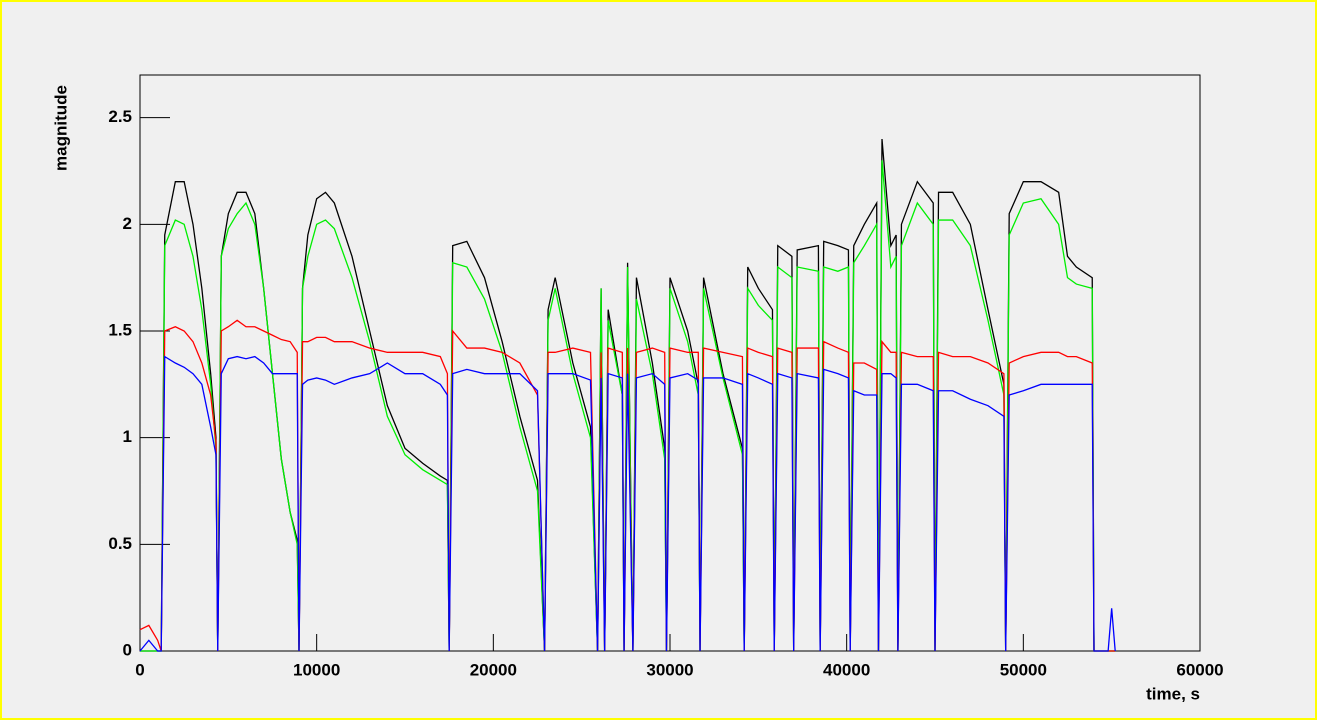 This screenshot has width=1317, height=720. Describe the element at coordinates (120, 543) in the screenshot. I see `y-tick-label: 0.5` at that location.